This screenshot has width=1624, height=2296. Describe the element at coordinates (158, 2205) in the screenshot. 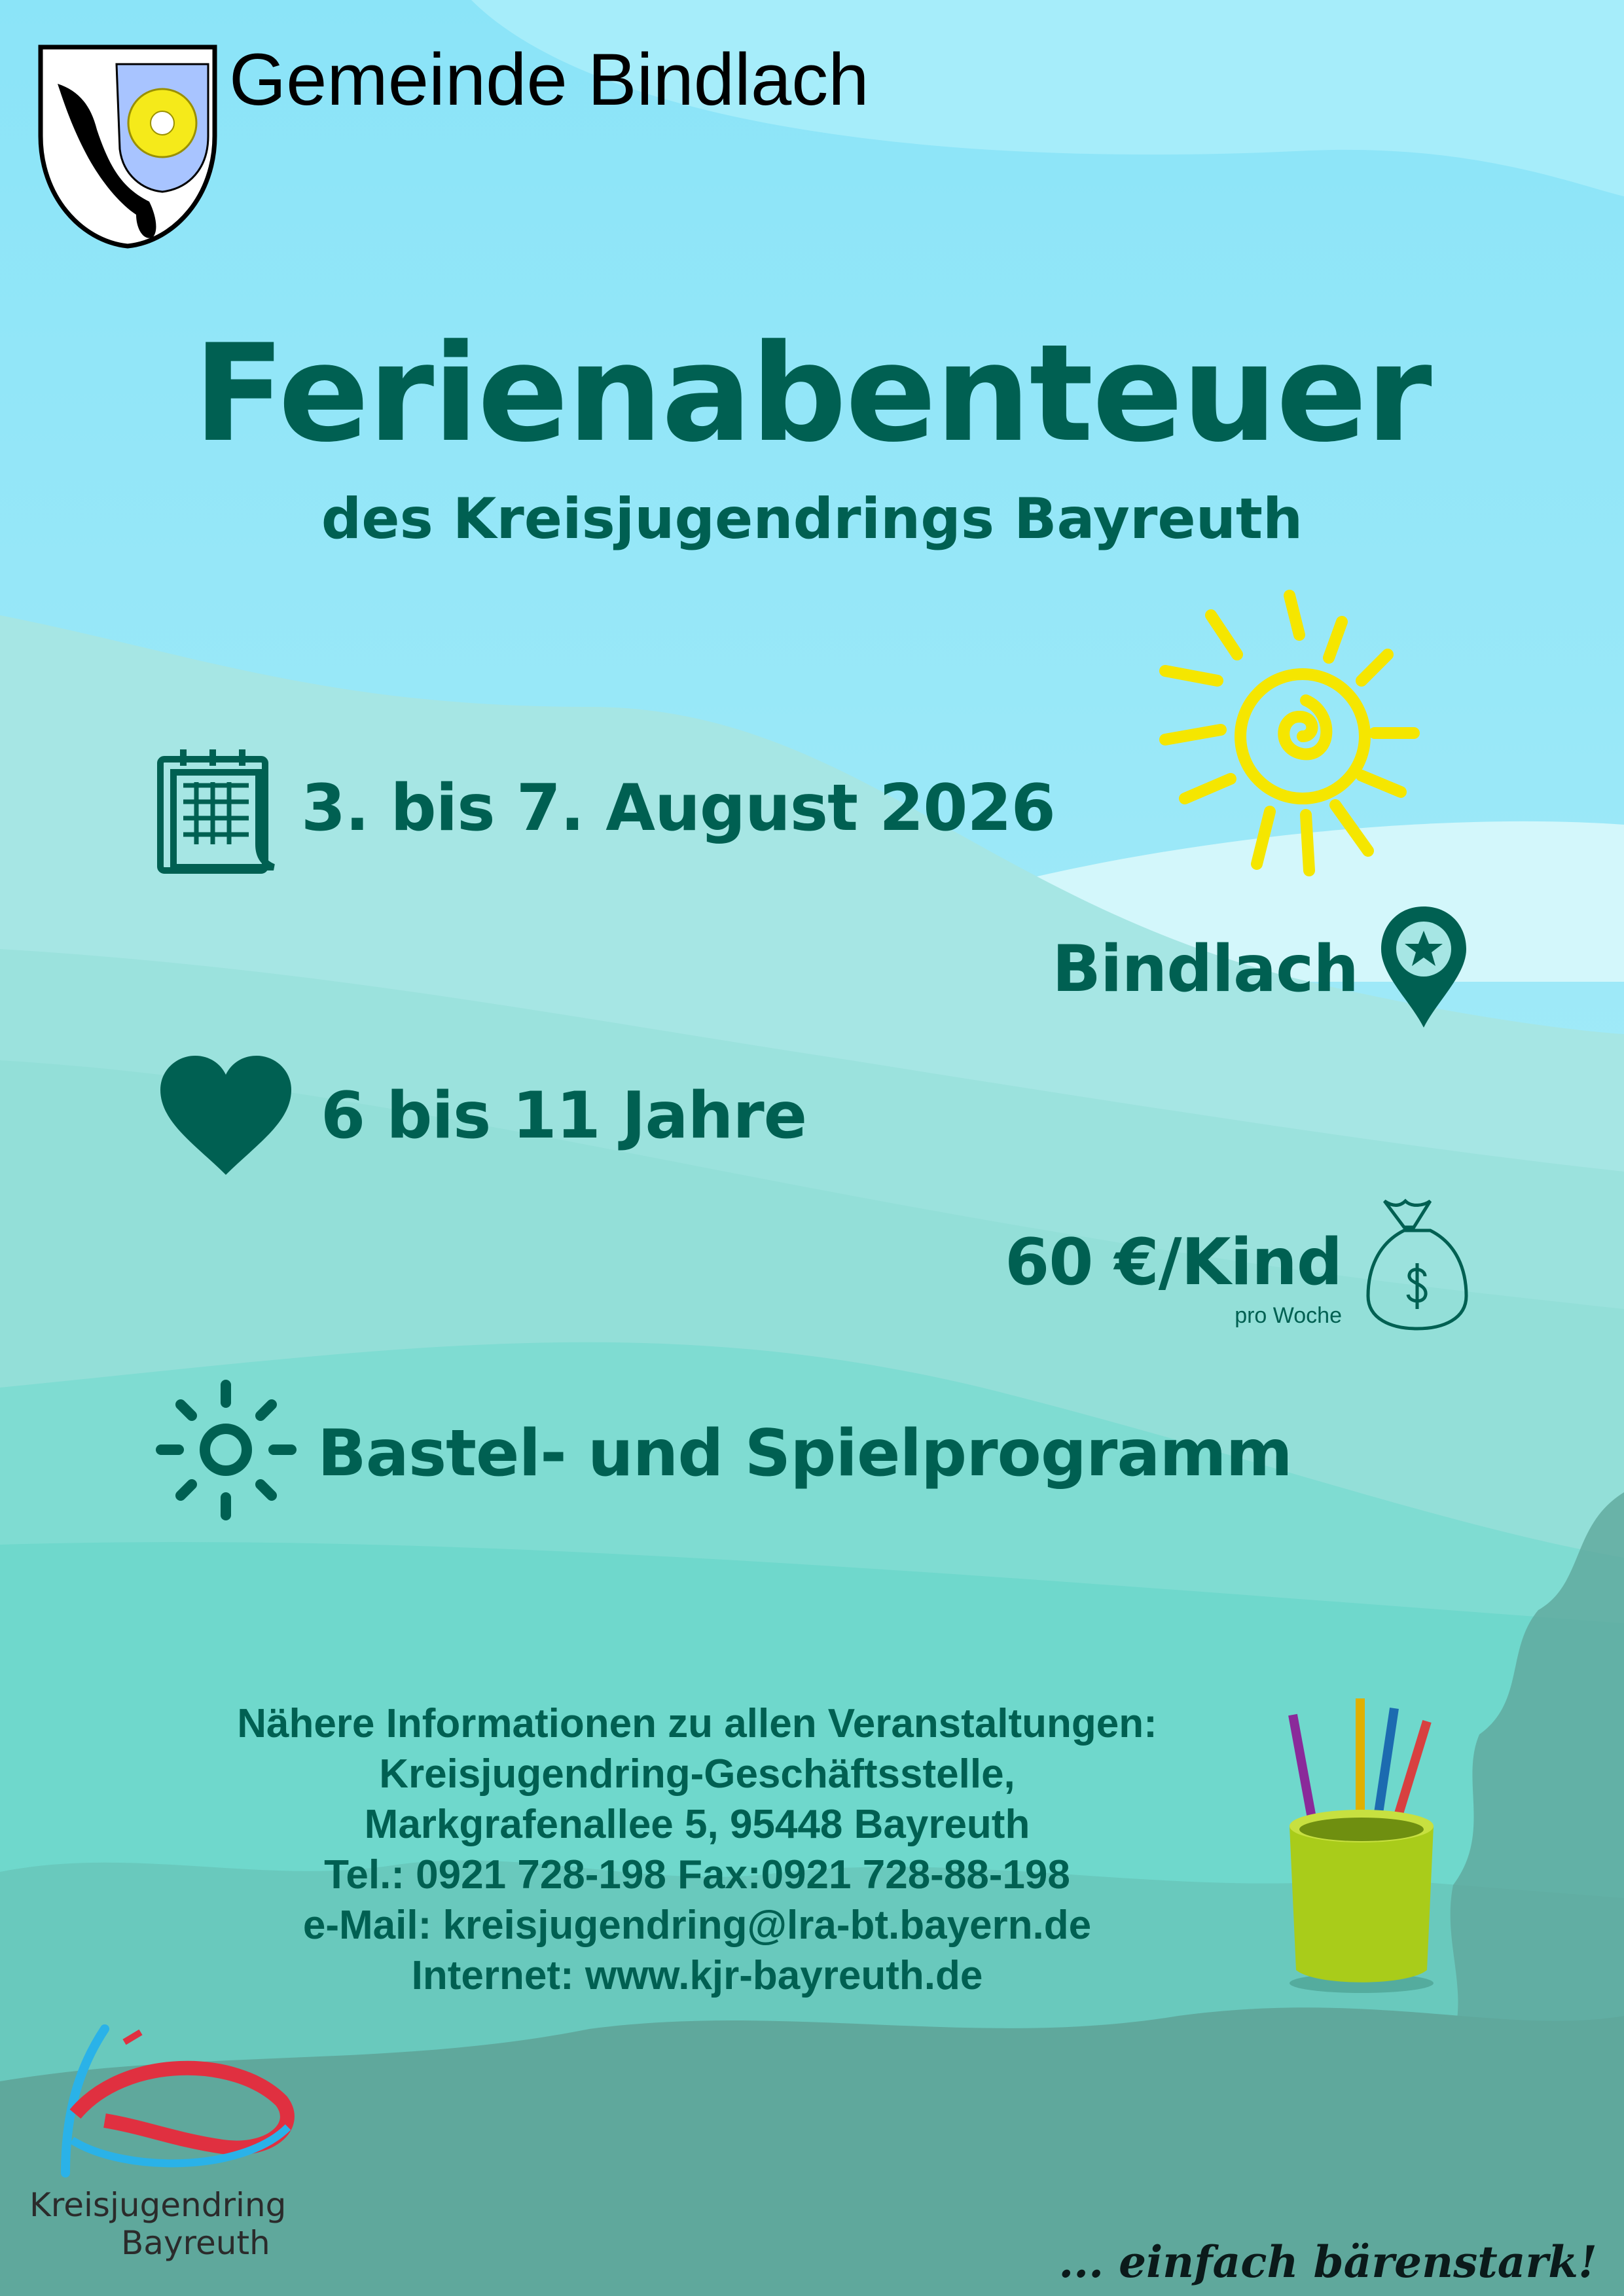

I see `kjr-logo-line1: Kreisjugendring` at that location.